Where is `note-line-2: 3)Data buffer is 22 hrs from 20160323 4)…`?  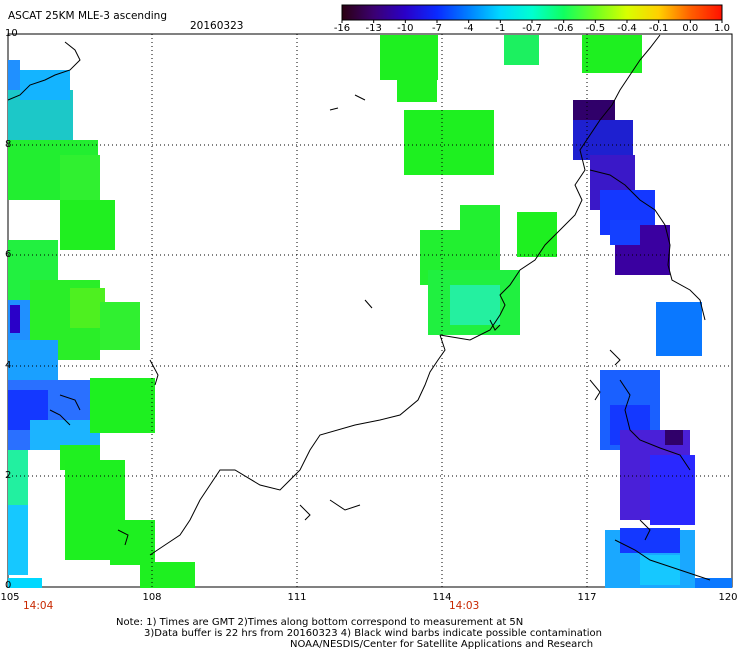
note-line-2: 3)Data buffer is 22 hrs from 20160323 4)… is located at coordinates (373, 633).